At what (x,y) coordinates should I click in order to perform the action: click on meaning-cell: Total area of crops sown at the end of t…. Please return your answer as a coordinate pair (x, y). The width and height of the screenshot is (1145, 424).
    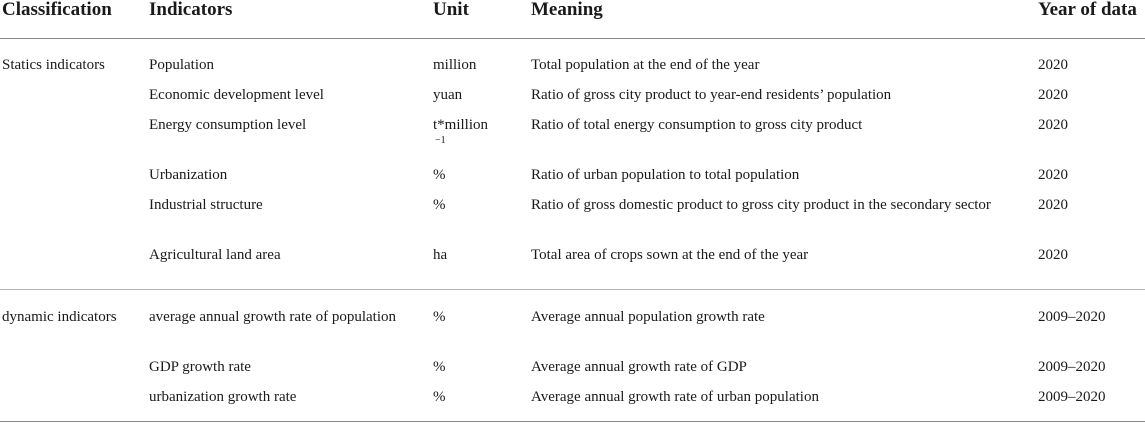
    Looking at the image, I should click on (670, 255).